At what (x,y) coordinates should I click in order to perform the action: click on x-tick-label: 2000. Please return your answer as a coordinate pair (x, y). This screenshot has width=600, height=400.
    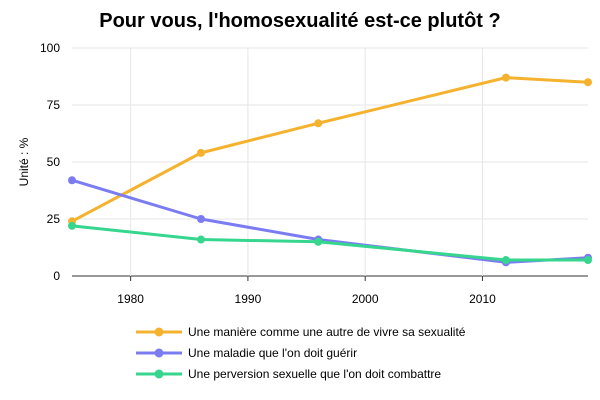
    Looking at the image, I should click on (365, 299).